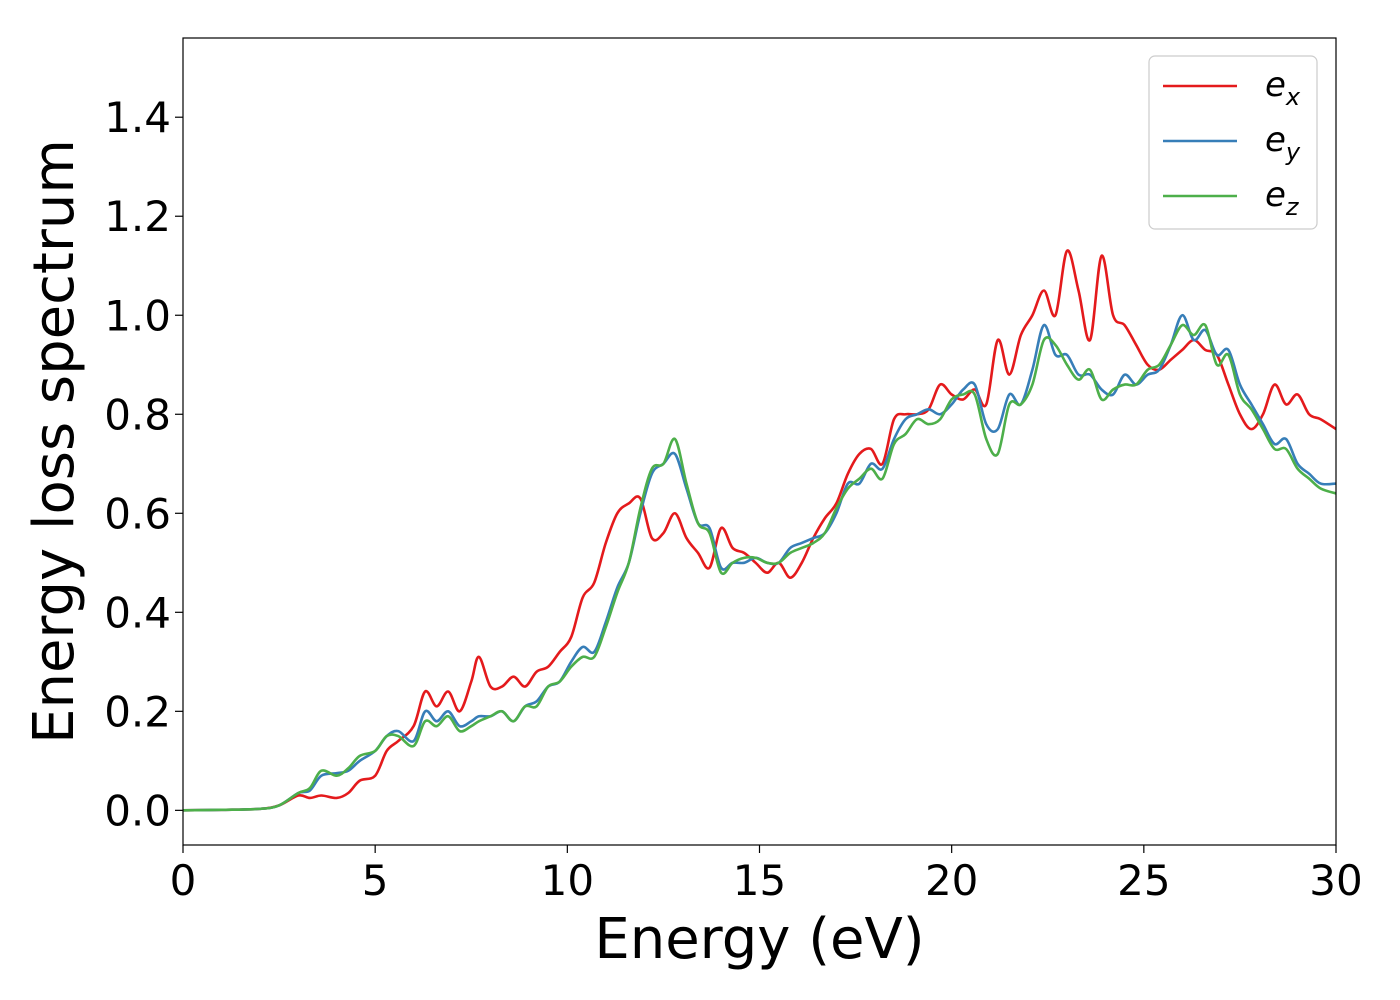 The height and width of the screenshot is (1000, 1400). Describe the element at coordinates (137, 711) in the screenshot. I see `y-tick-label: 0.2` at that location.